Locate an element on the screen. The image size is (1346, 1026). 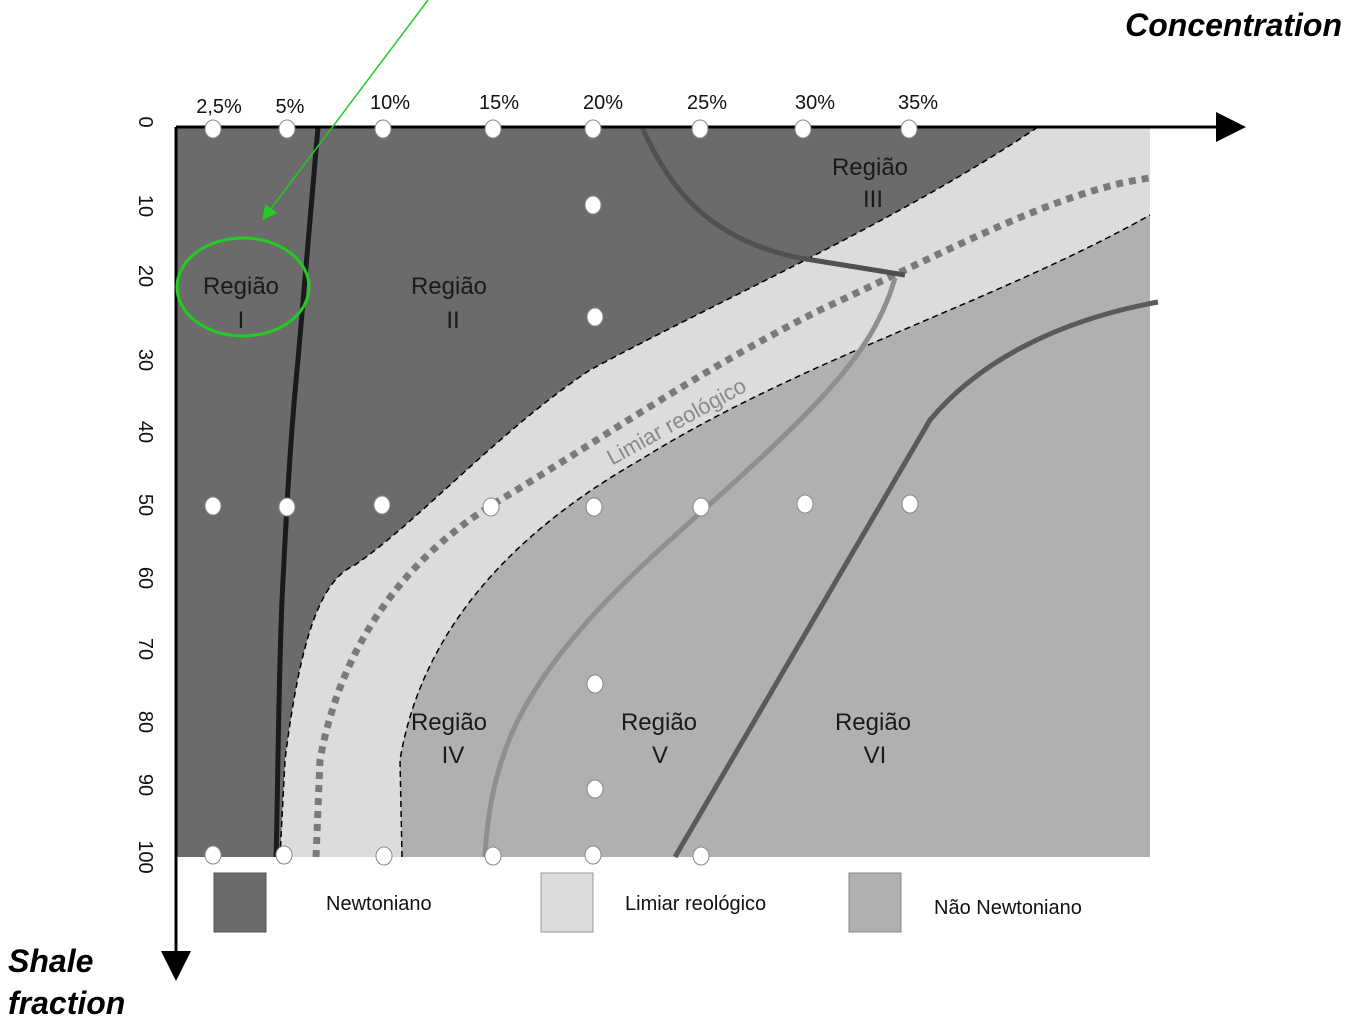
legend-label-newtonian: Newtoniano is located at coordinates (379, 904).